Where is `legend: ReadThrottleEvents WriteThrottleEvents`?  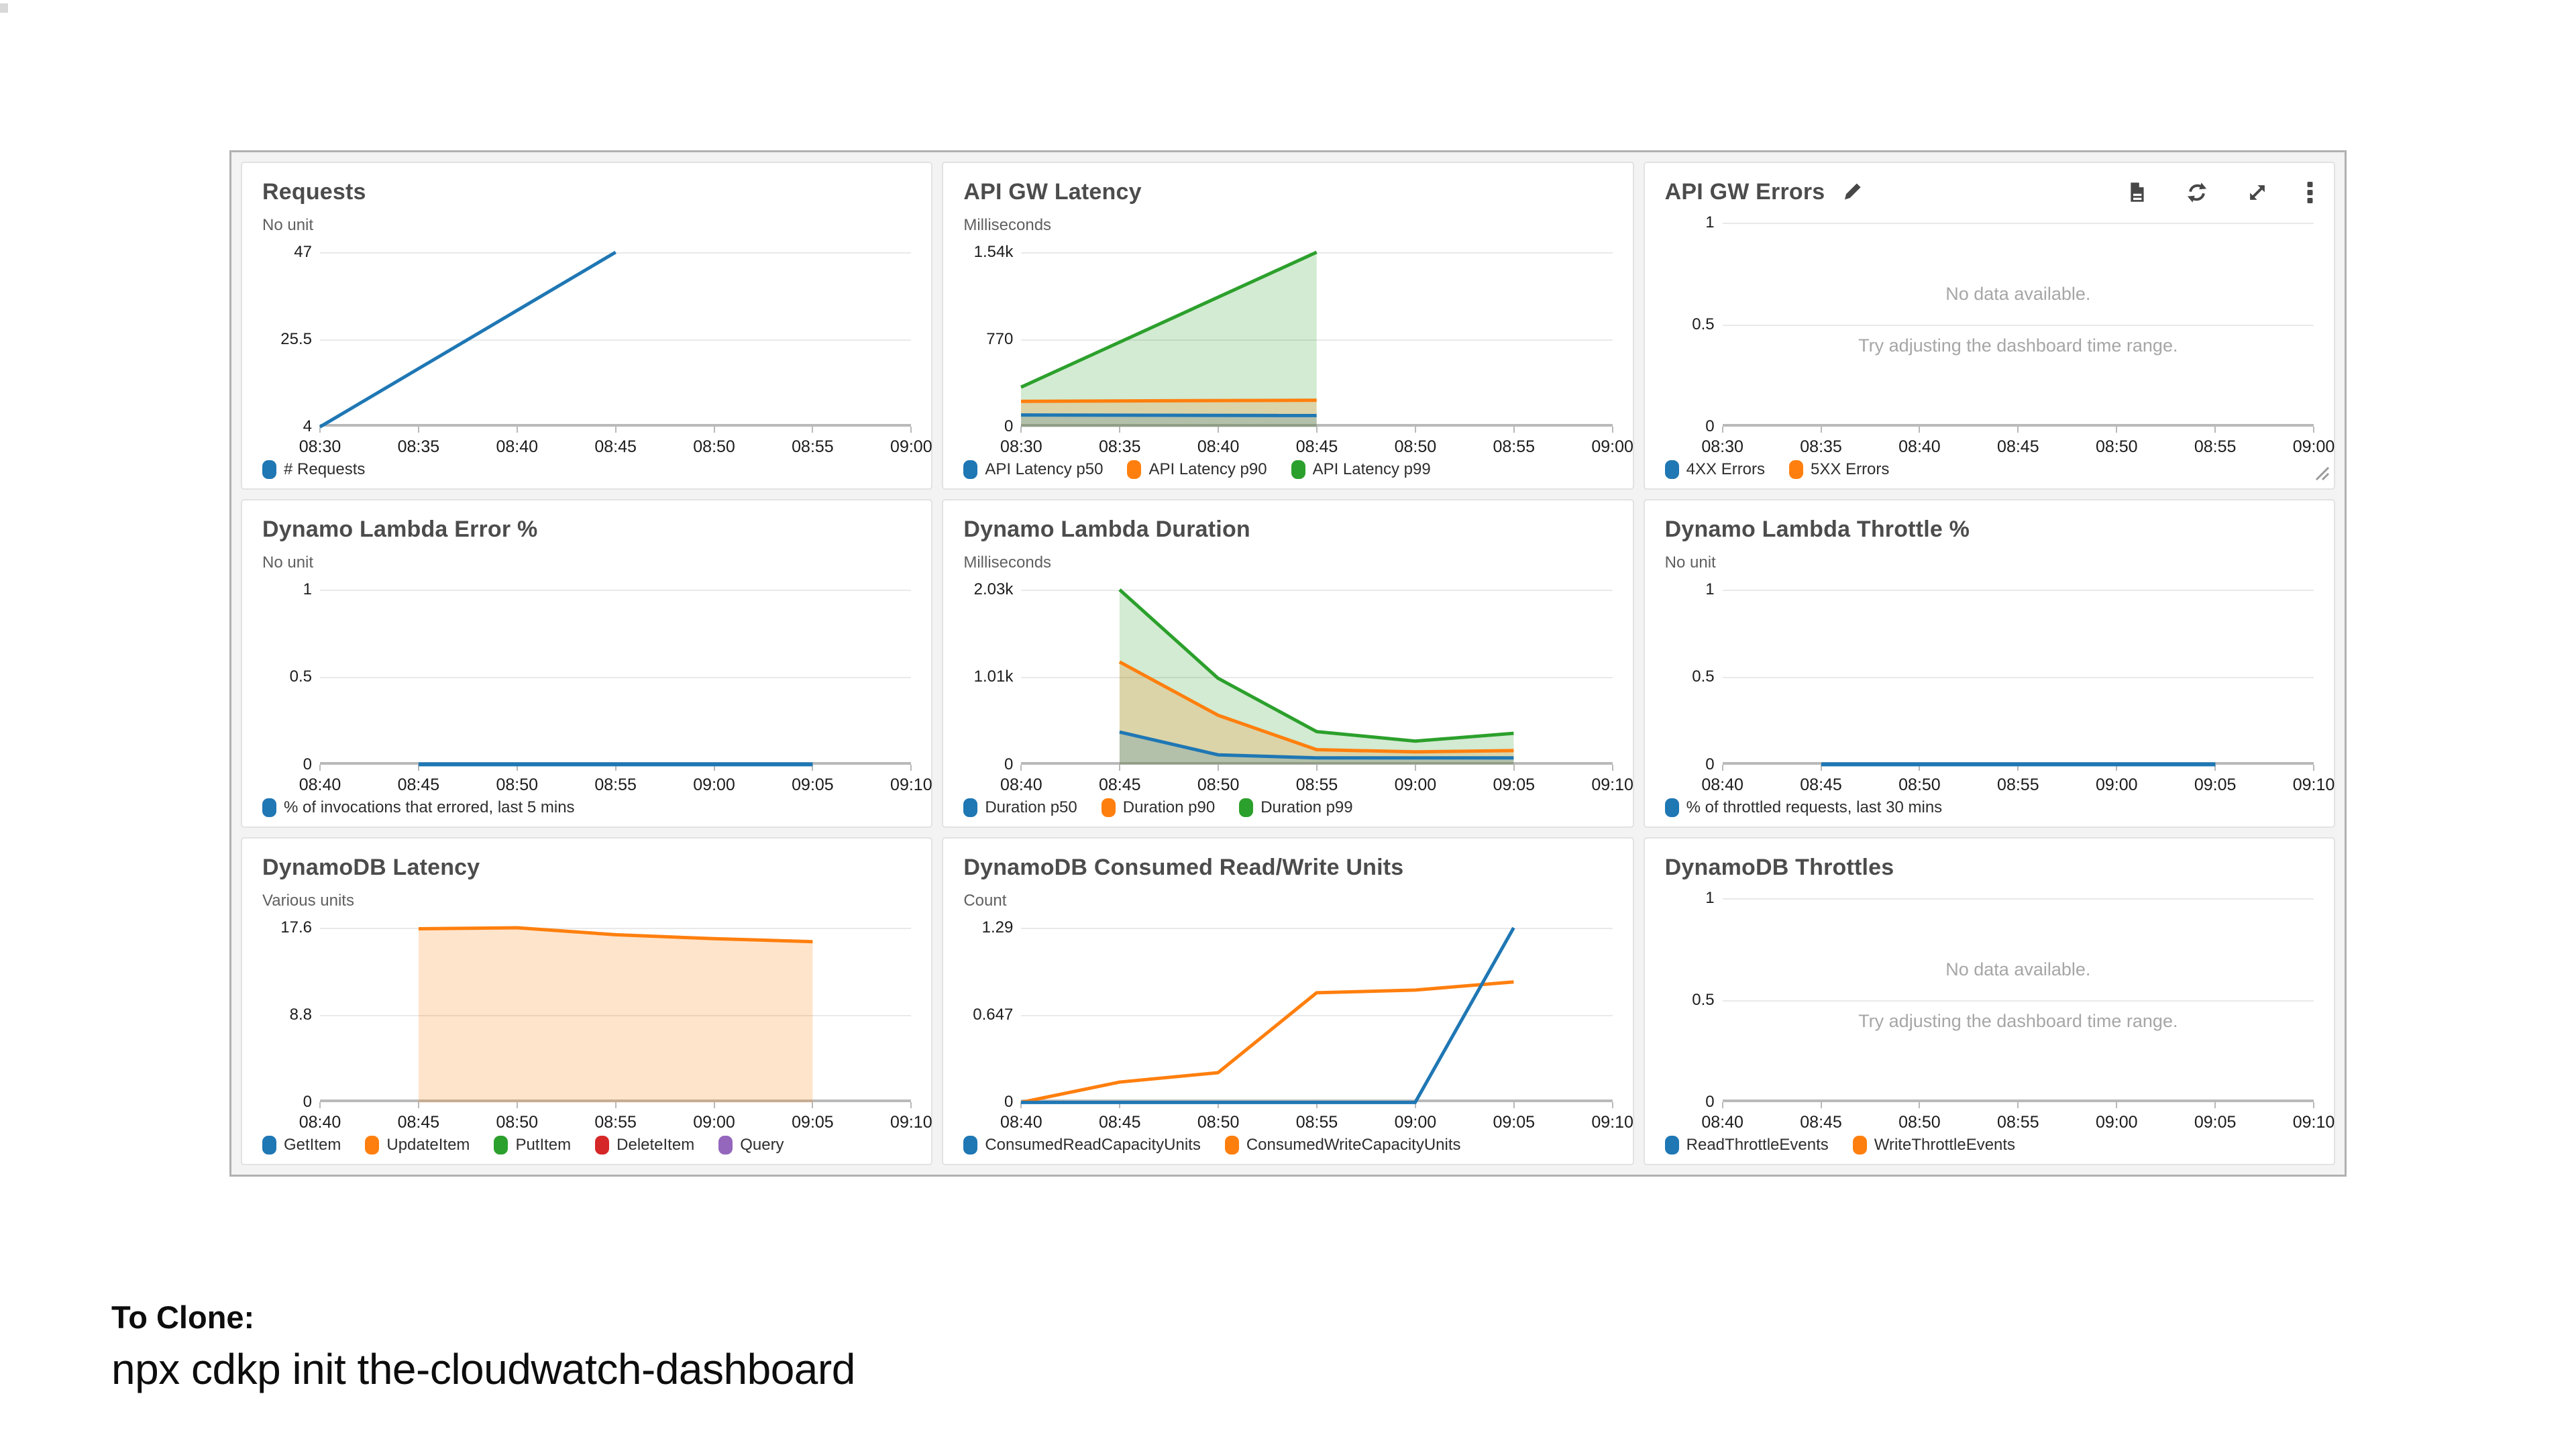 legend: ReadThrottleEvents WriteThrottleEvents is located at coordinates (1989, 1145).